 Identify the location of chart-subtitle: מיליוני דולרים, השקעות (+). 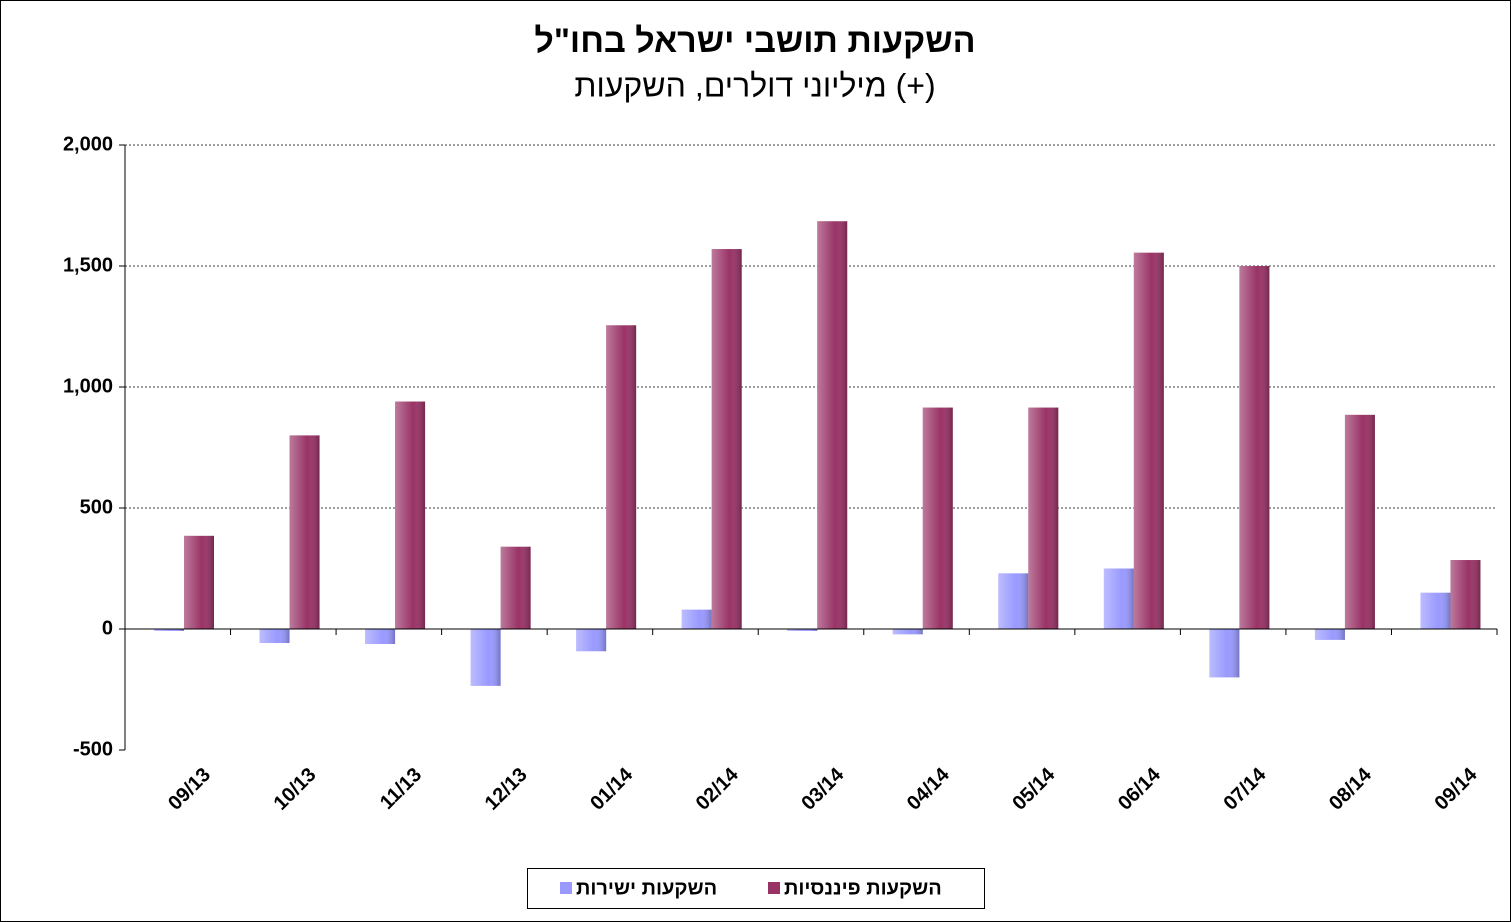
(754, 85).